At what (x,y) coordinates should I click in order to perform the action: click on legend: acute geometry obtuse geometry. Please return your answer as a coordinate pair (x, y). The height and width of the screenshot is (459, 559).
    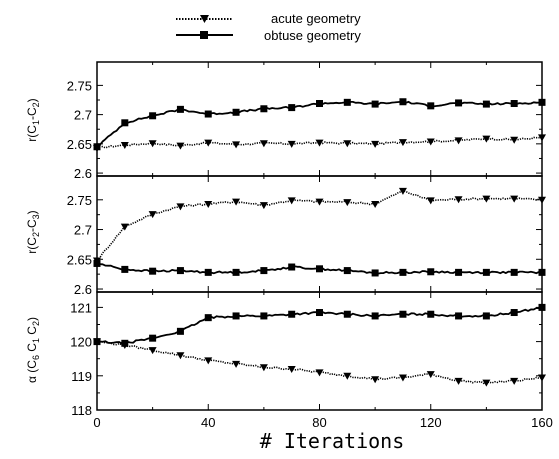
    Looking at the image, I should click on (268, 27).